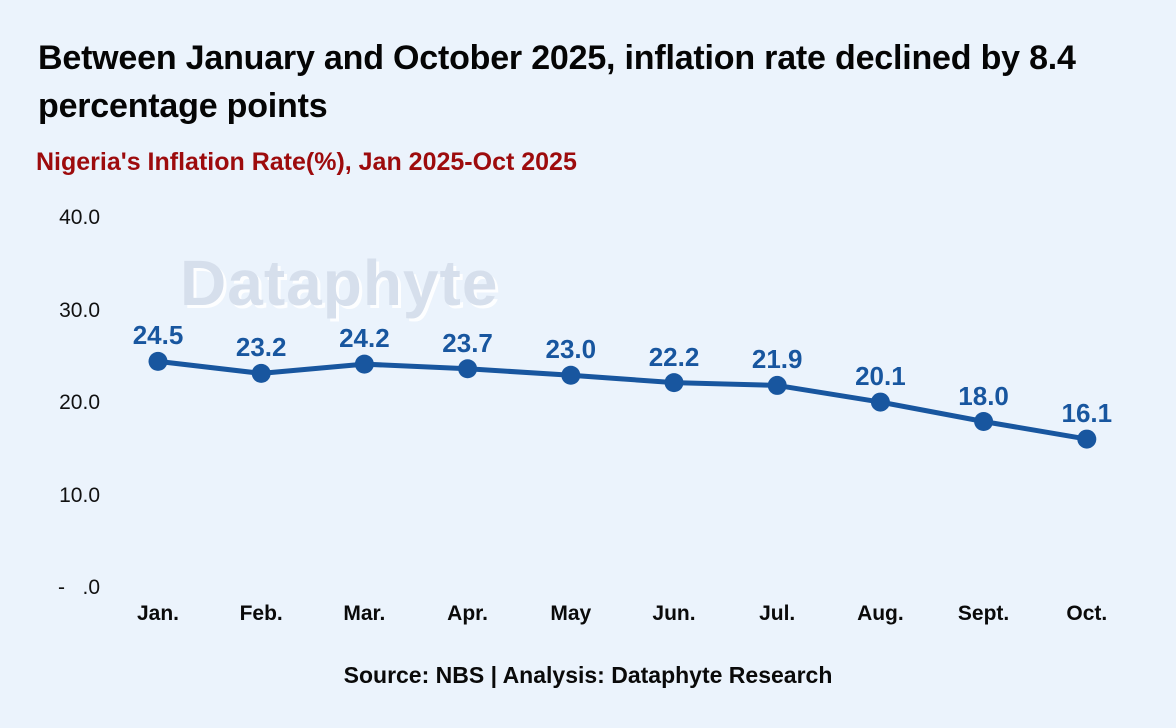 Image resolution: width=1176 pixels, height=728 pixels. Describe the element at coordinates (79, 495) in the screenshot. I see `y-axis-tick: 10.0` at that location.